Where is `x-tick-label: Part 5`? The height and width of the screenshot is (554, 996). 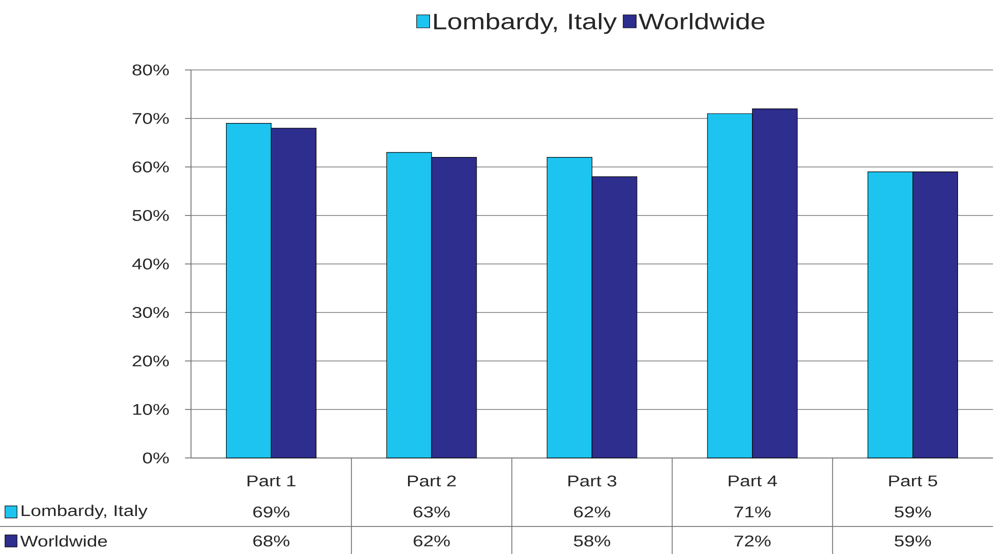 x-tick-label: Part 5 is located at coordinates (913, 481).